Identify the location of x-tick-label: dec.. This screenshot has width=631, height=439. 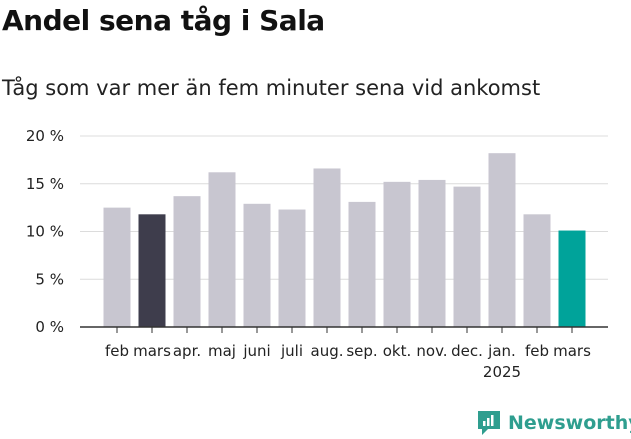
(467, 351).